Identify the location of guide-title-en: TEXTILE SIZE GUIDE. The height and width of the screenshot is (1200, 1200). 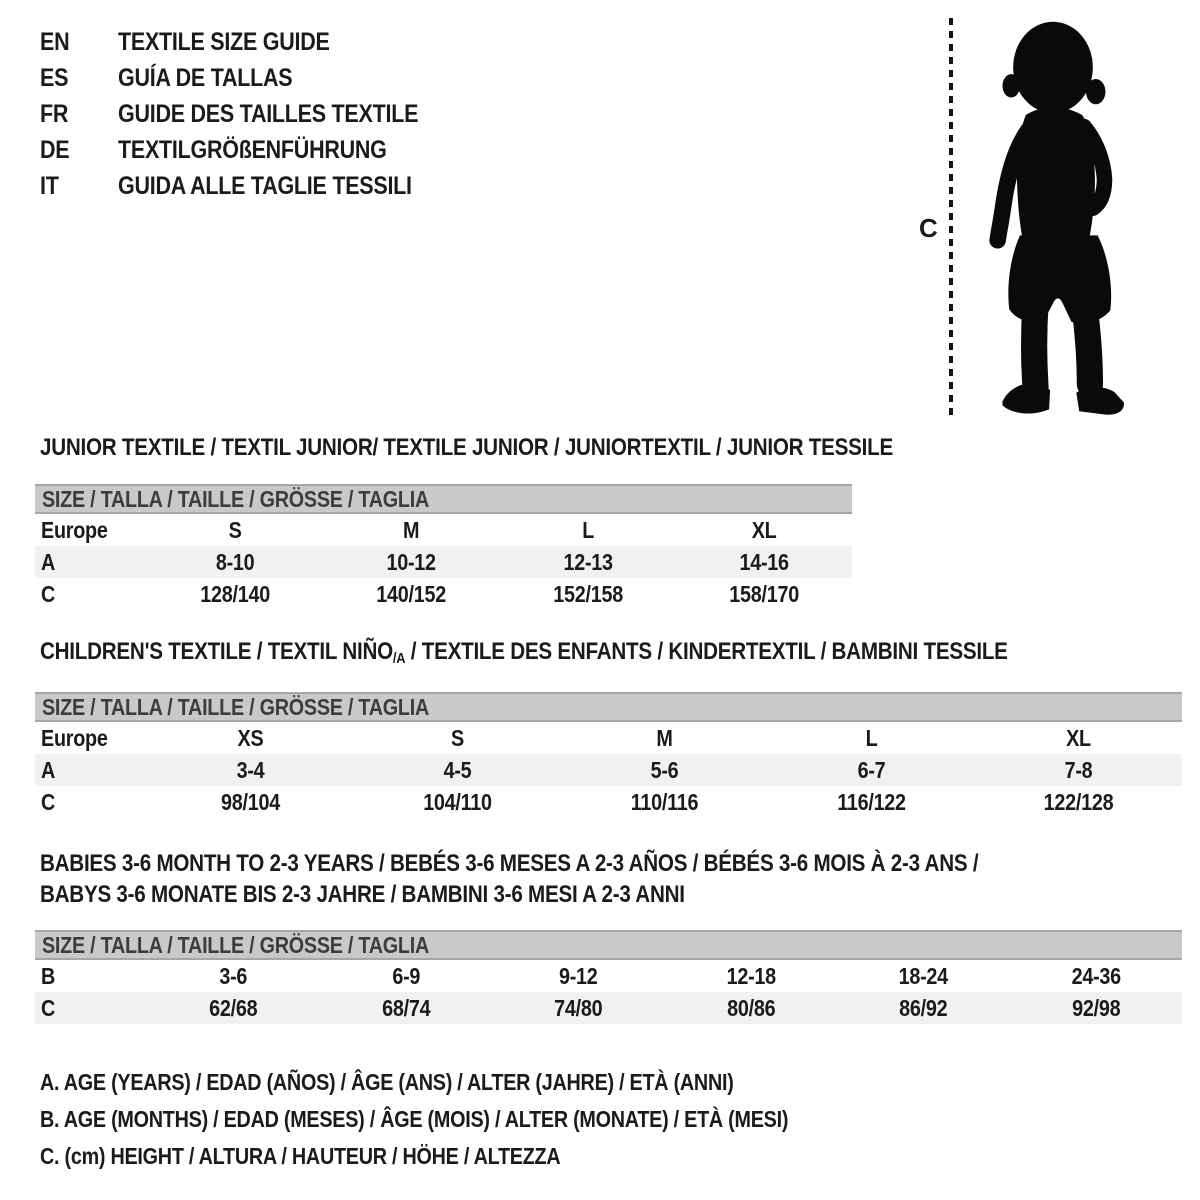
(224, 41).